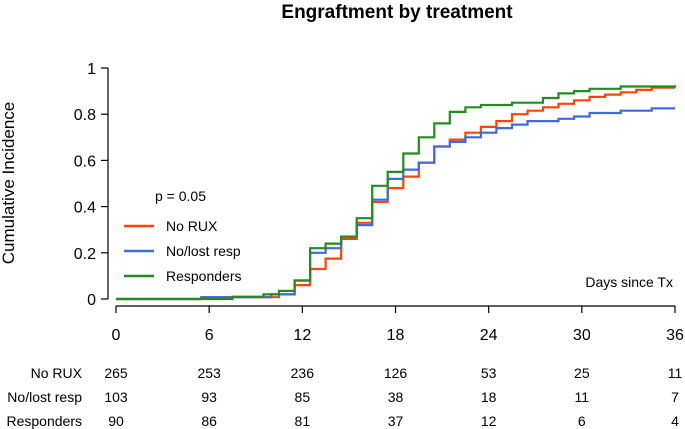 The image size is (685, 429). Describe the element at coordinates (675, 335) in the screenshot. I see `x-tick-label: 36` at that location.